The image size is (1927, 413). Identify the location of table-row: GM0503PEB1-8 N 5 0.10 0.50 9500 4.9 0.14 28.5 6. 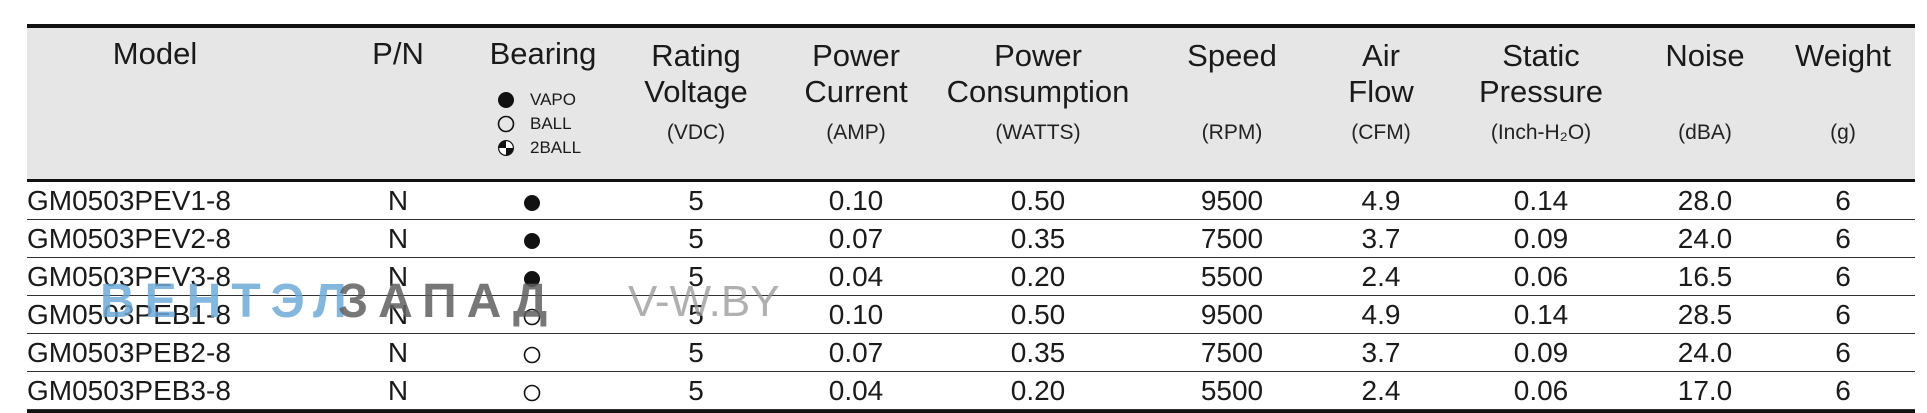
(971, 315).